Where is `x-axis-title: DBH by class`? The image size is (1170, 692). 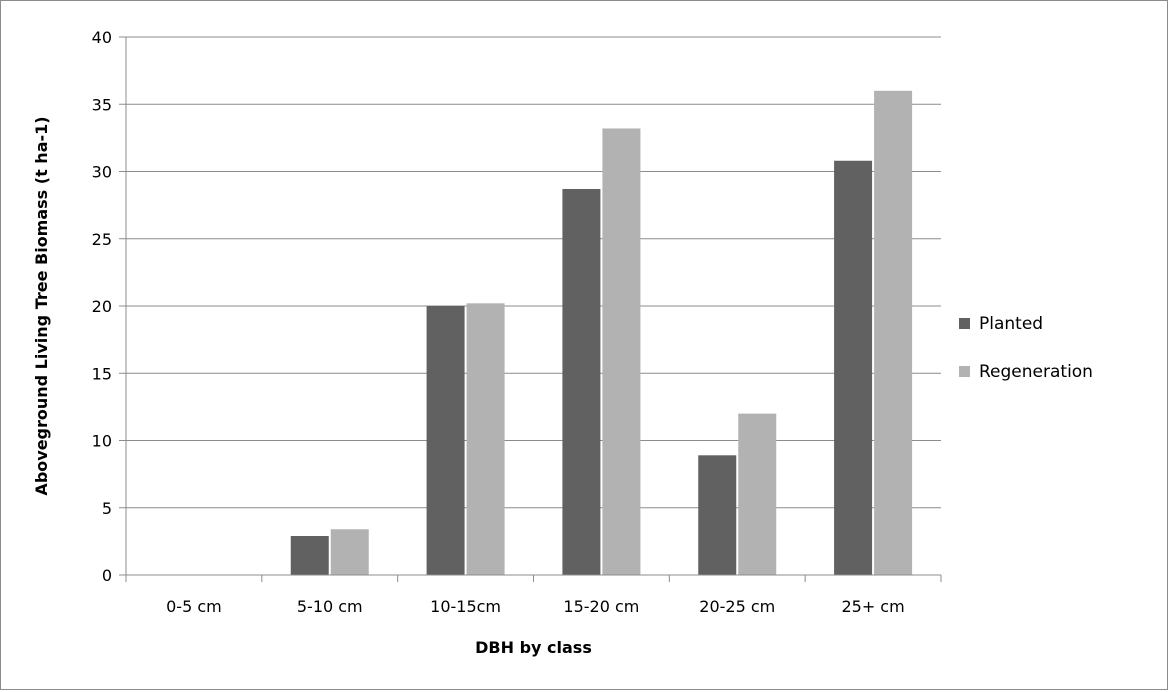
x-axis-title: DBH by class is located at coordinates (533, 647).